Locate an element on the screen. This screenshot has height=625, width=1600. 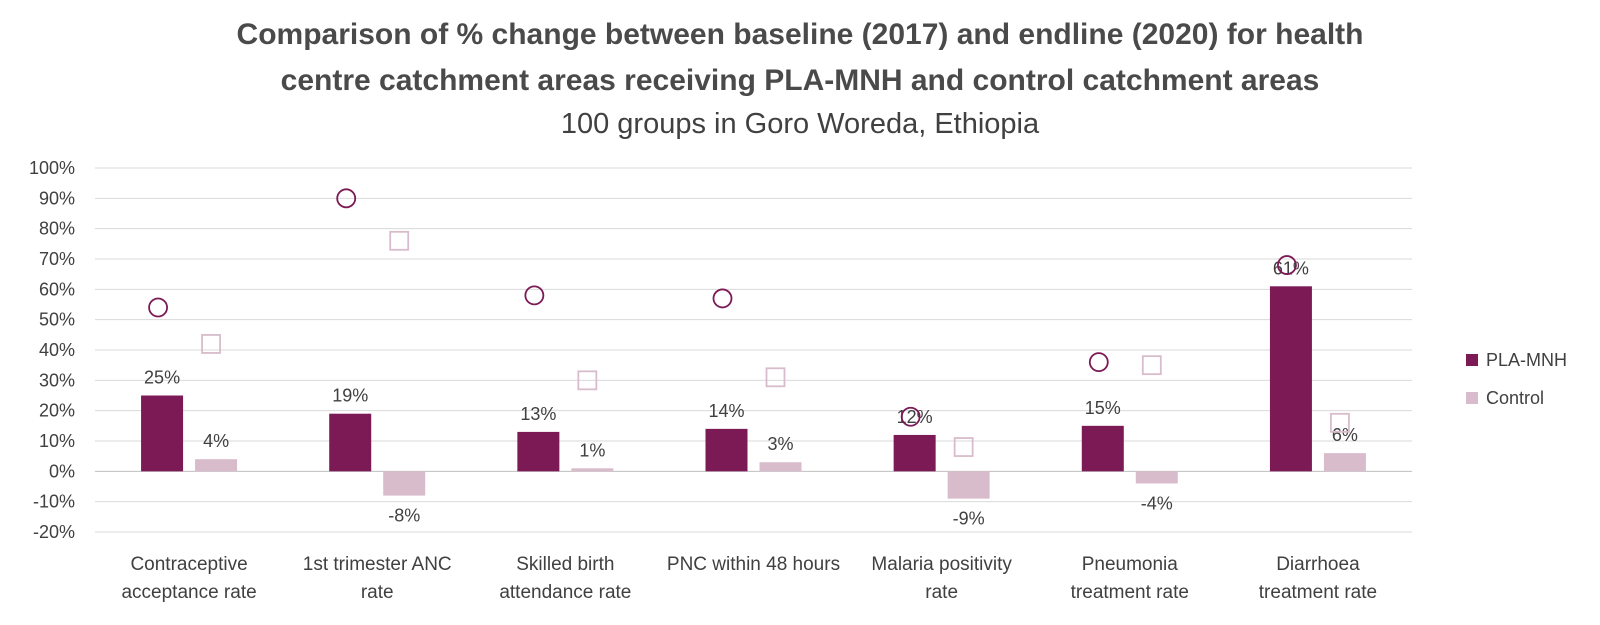
data-label-control: -4% is located at coordinates (1157, 503).